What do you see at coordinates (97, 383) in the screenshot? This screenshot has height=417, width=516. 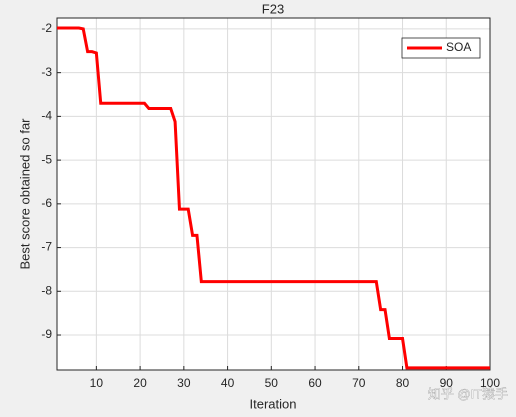 I see `x-tick-label: 10` at bounding box center [97, 383].